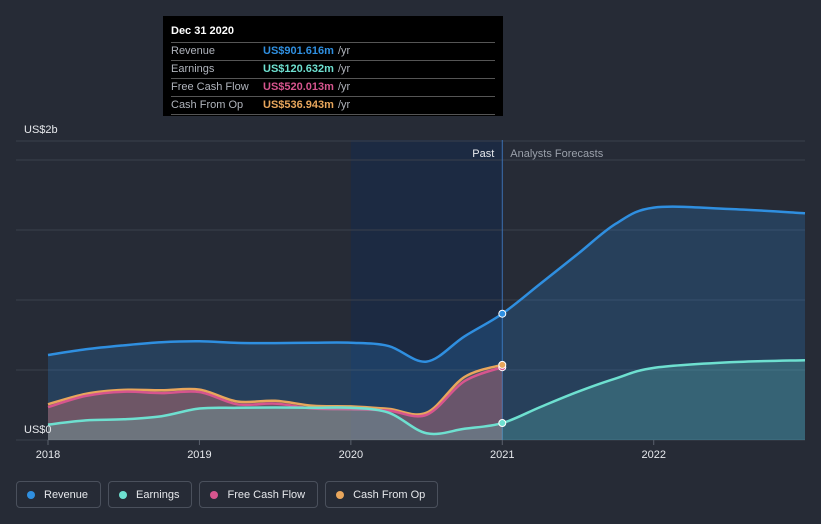 The width and height of the screenshot is (821, 524). I want to click on legend-item-free-cash-flow: Free Cash Flow, so click(259, 494).